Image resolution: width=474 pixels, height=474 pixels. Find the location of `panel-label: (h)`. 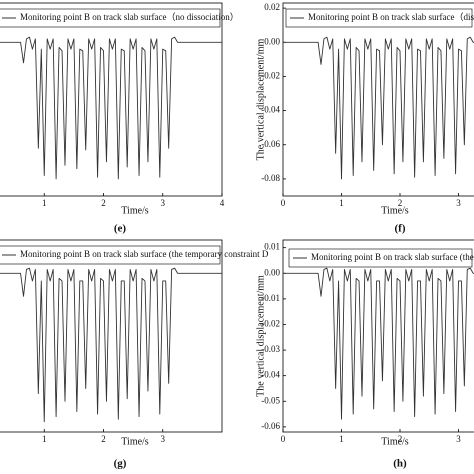

panel-label: (h) is located at coordinates (400, 464).